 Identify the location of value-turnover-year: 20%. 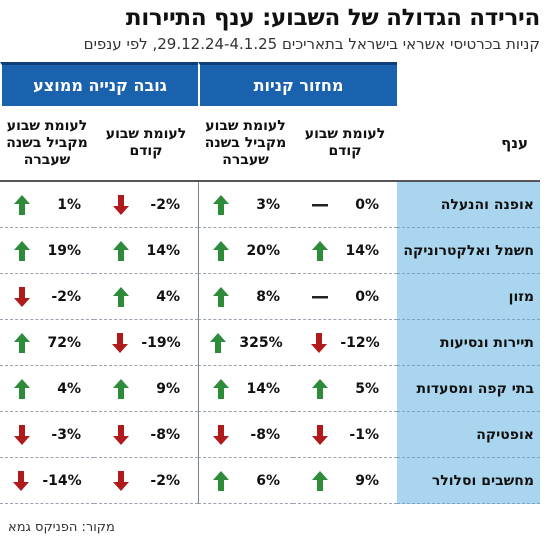
(263, 250).